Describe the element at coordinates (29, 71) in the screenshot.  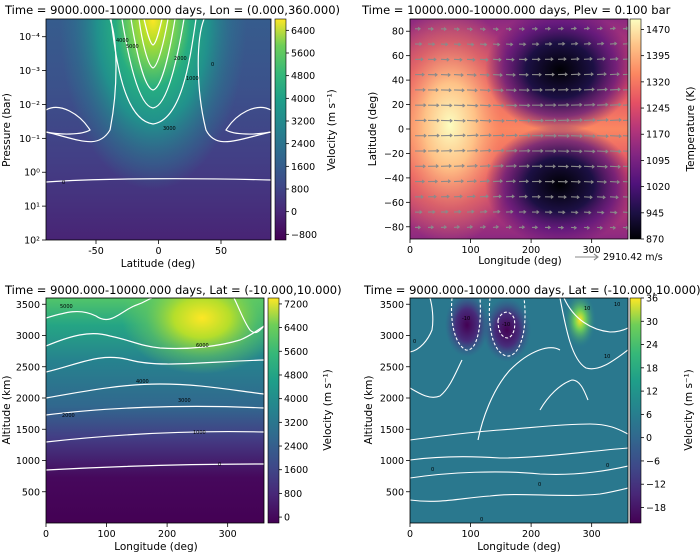
I see `y-tick-label: 10⁻³` at that location.